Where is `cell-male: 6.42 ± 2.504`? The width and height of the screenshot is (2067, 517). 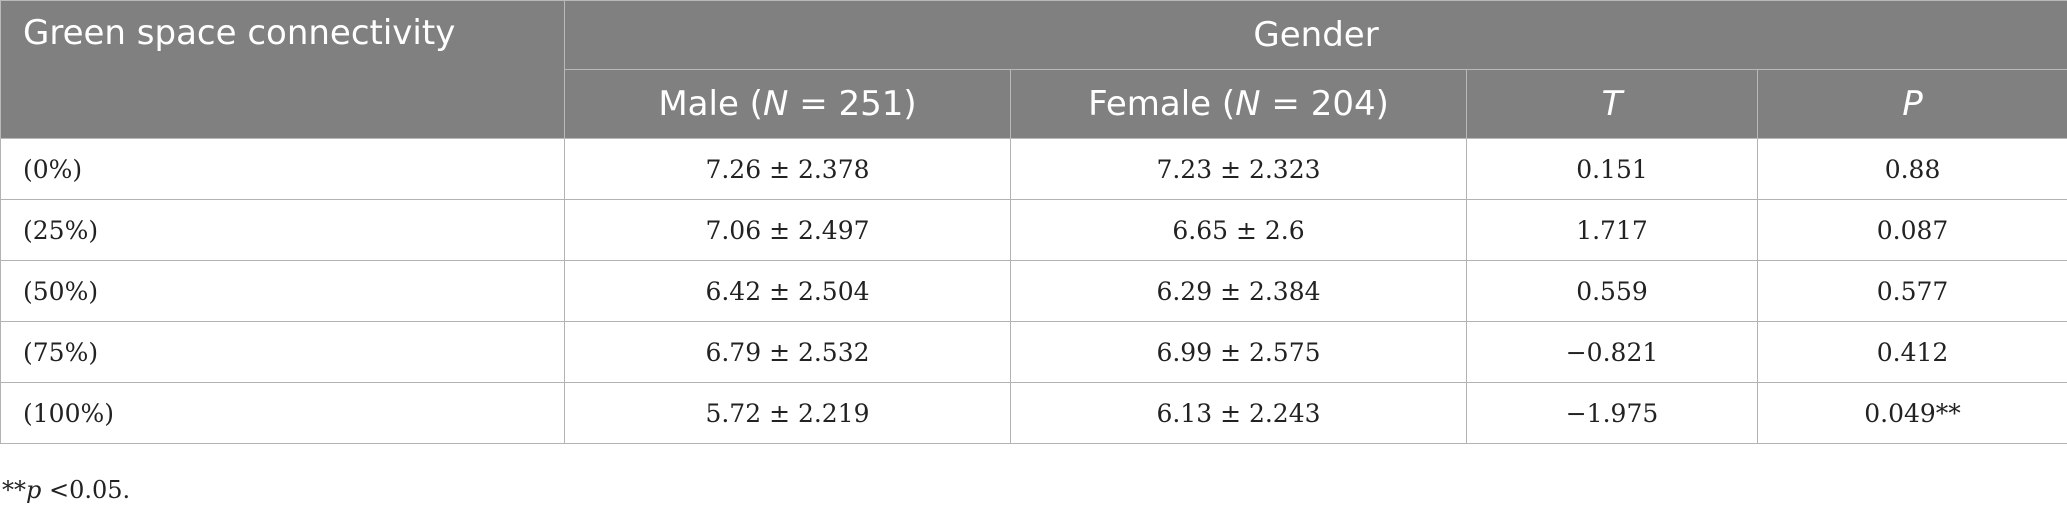 cell-male: 6.42 ± 2.504 is located at coordinates (787, 291).